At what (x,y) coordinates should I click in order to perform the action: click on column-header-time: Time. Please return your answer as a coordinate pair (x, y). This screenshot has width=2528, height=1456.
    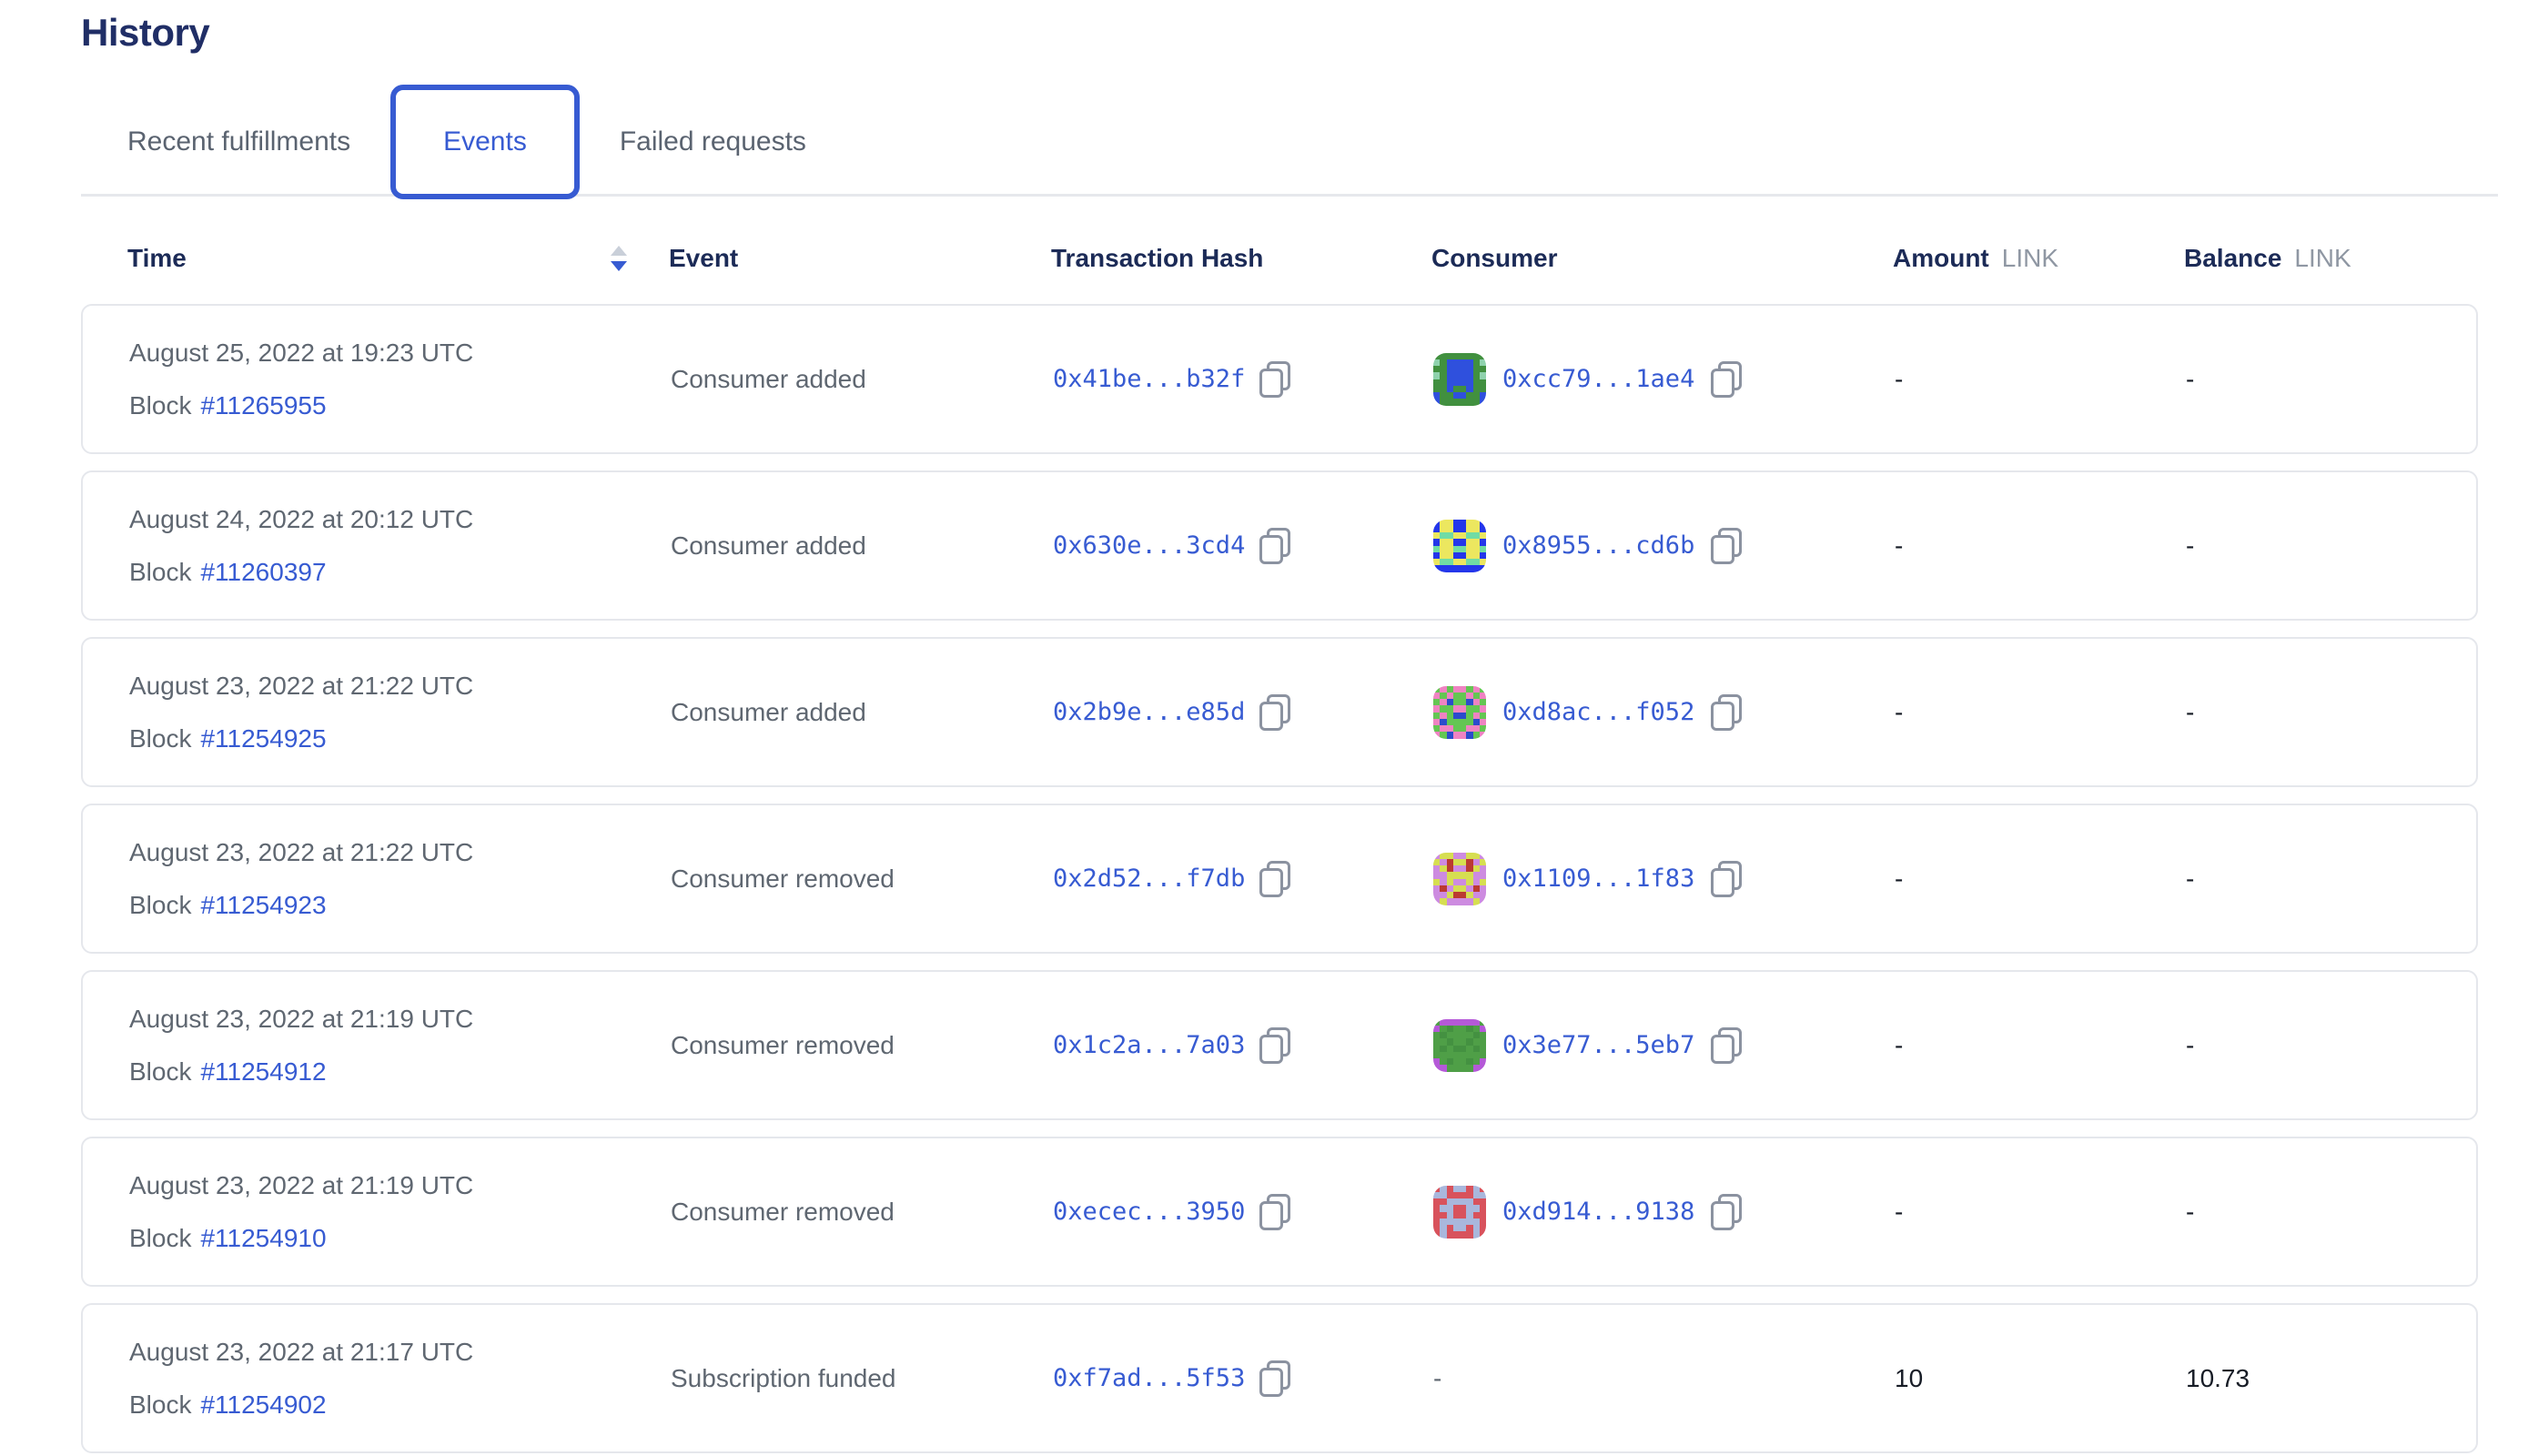
    Looking at the image, I should click on (398, 258).